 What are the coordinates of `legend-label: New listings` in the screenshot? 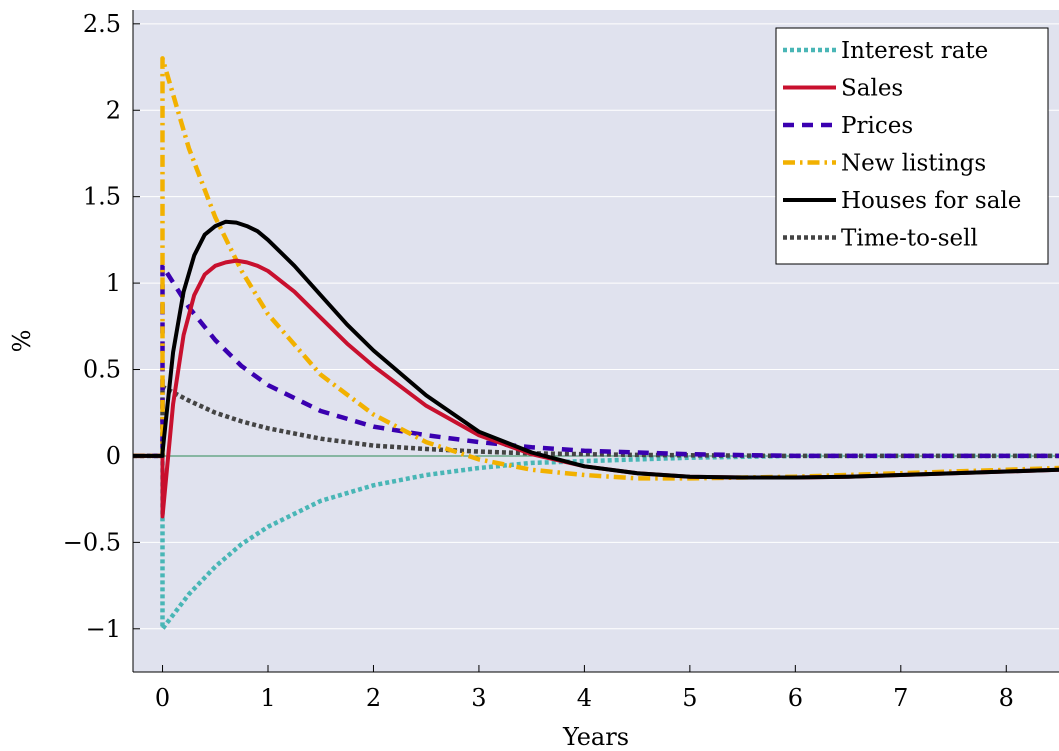 It's located at (913, 164).